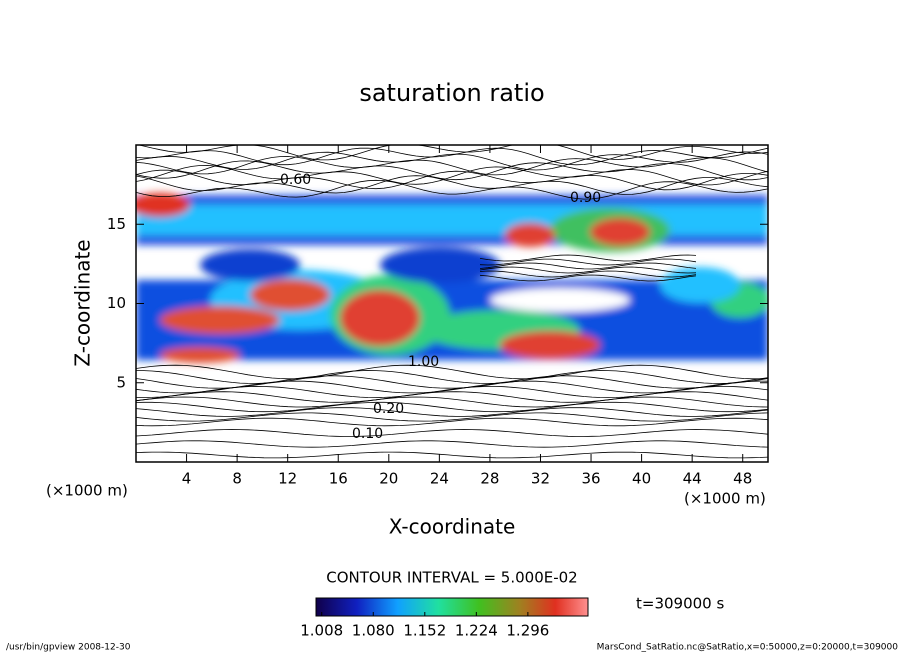  I want to click on x-tick-label: 44, so click(692, 479).